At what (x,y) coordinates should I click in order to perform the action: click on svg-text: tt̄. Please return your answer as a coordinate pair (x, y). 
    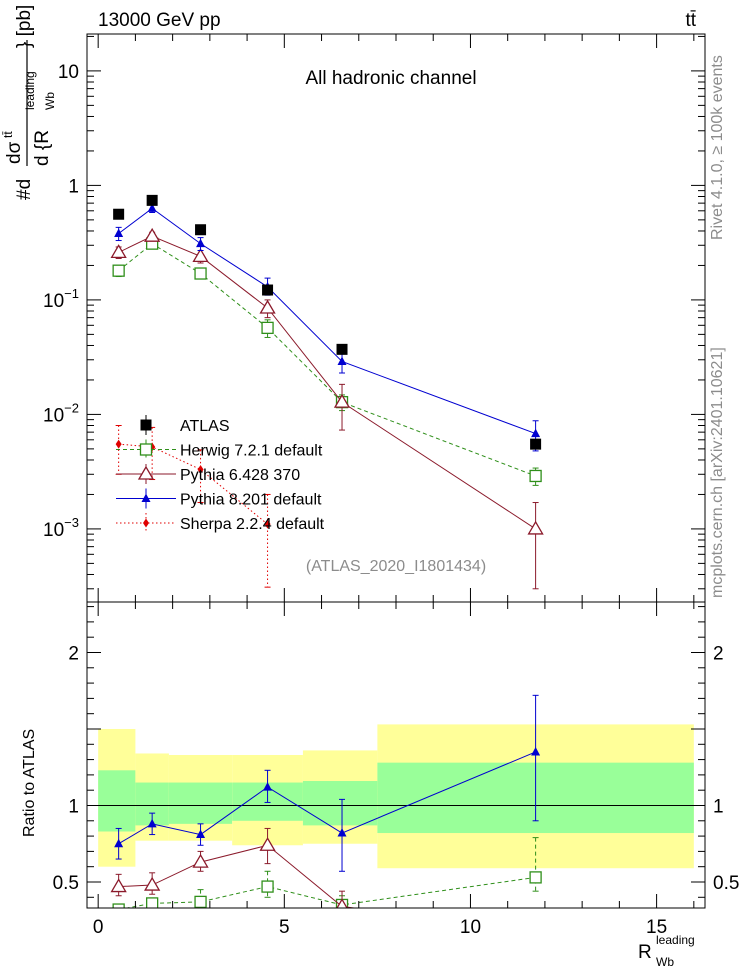
    Looking at the image, I should click on (8, 134).